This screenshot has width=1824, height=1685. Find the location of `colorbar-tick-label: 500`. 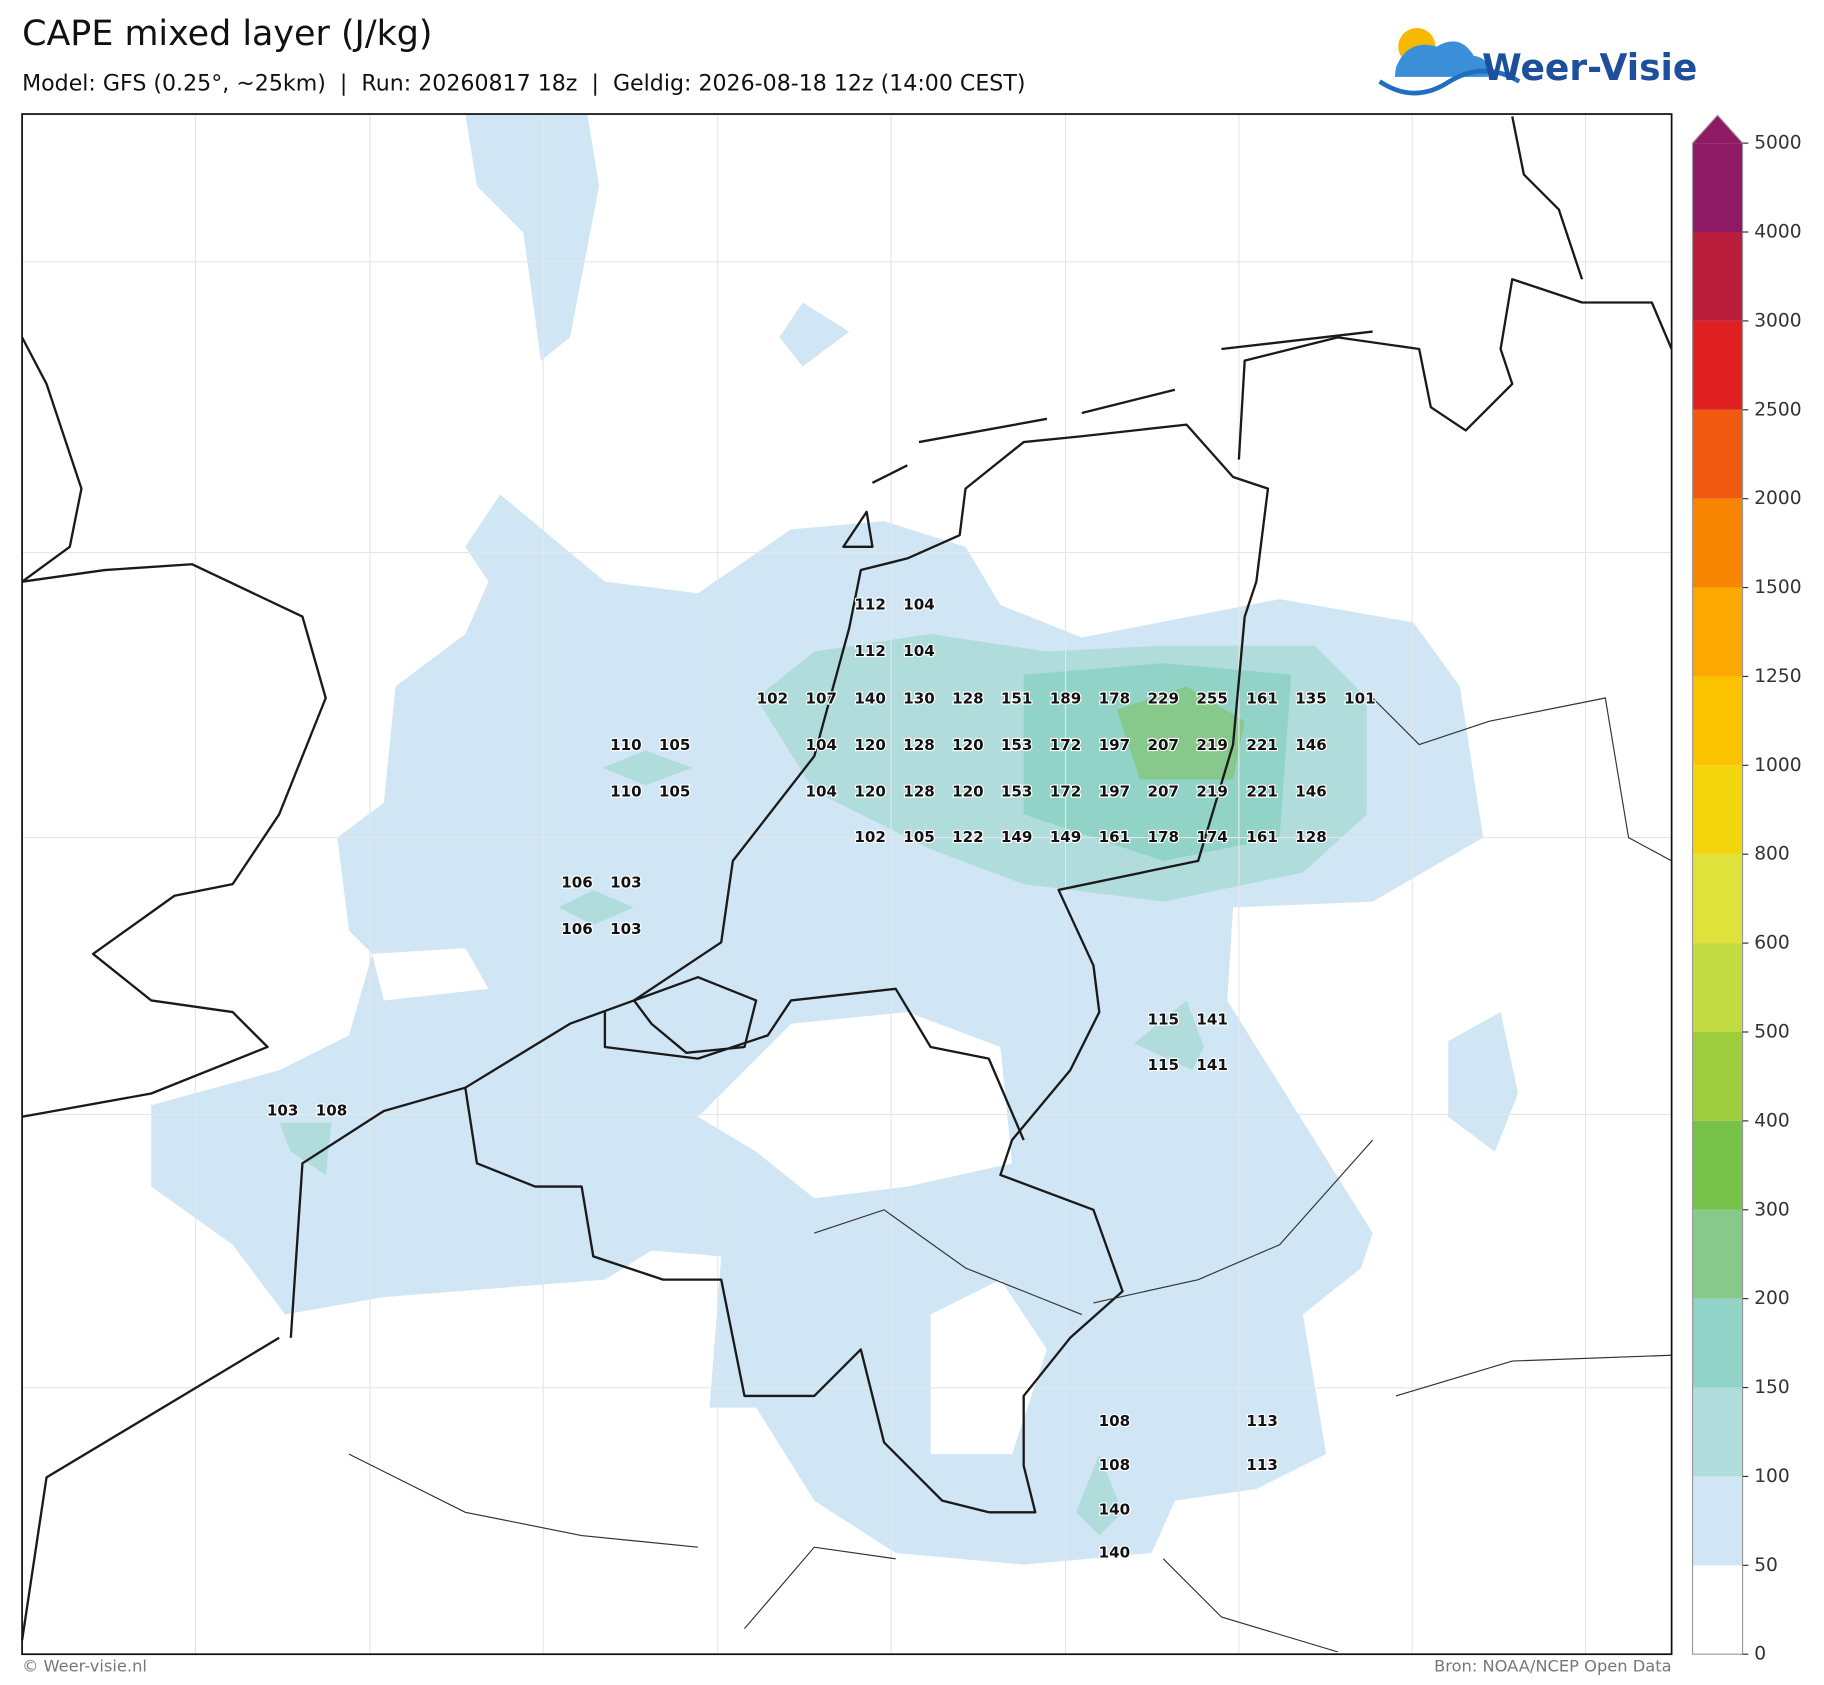

colorbar-tick-label: 500 is located at coordinates (1772, 1031).